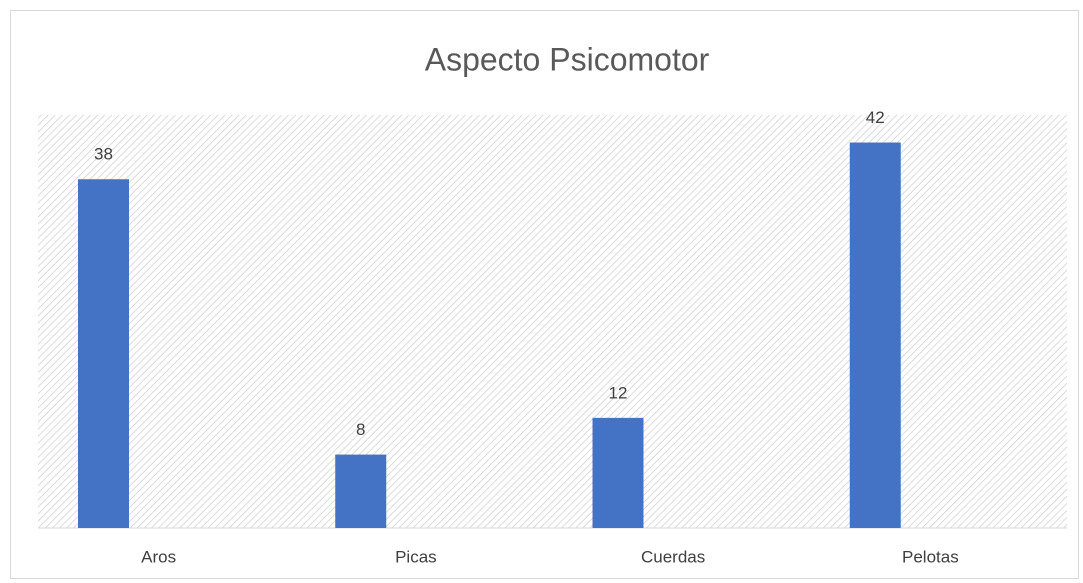  What do you see at coordinates (930, 556) in the screenshot?
I see `x-tick-label: Pelotas` at bounding box center [930, 556].